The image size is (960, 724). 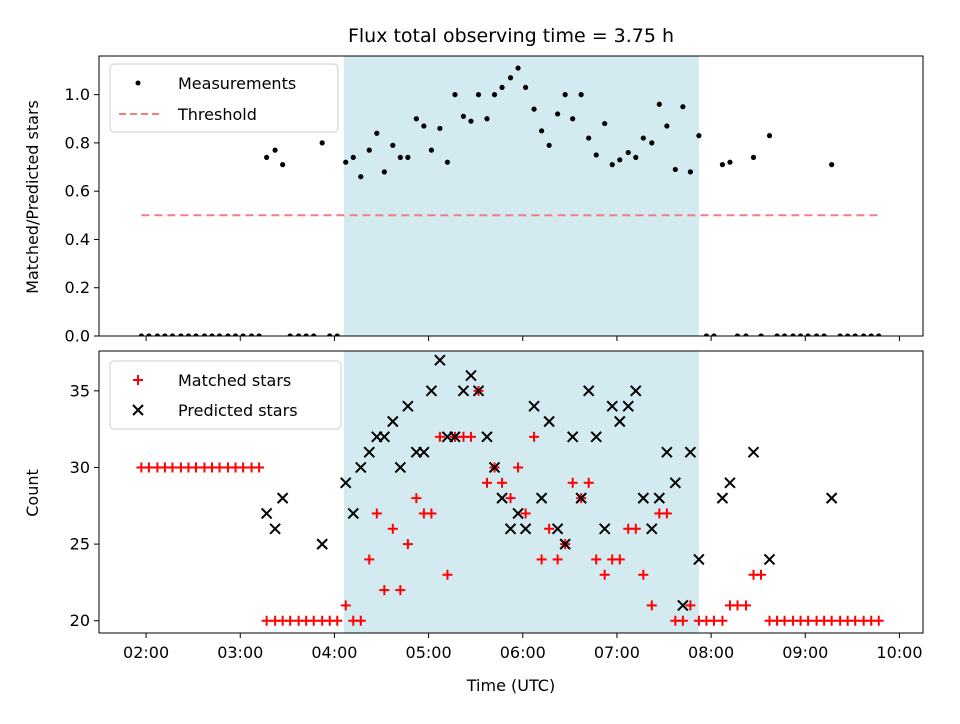 What do you see at coordinates (80, 544) in the screenshot?
I see `bottom-y-tick-label: 25` at bounding box center [80, 544].